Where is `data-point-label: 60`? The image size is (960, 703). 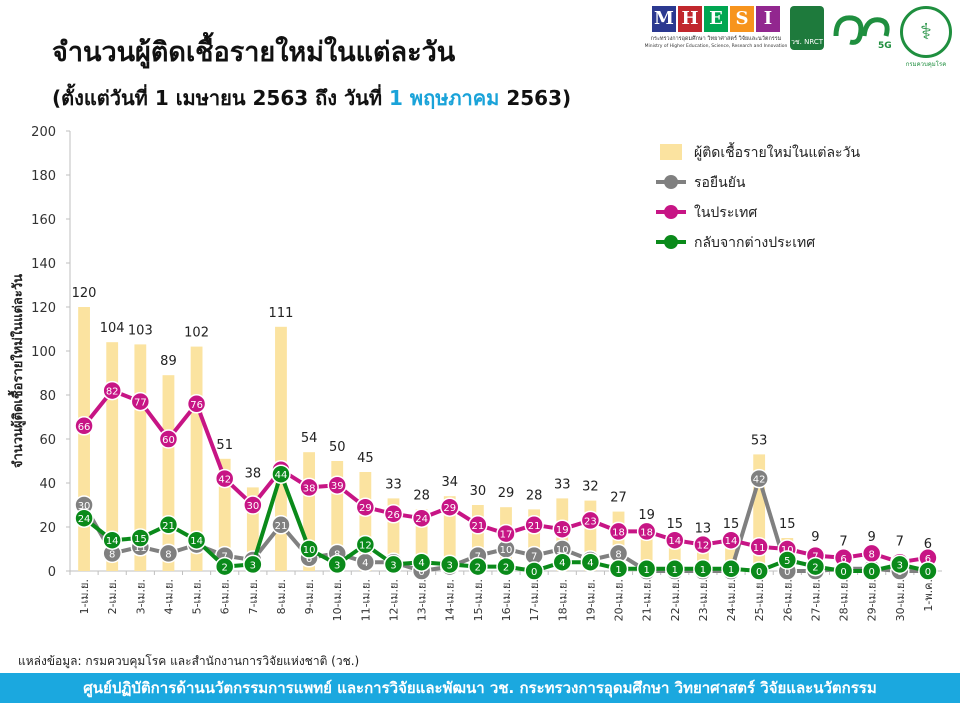 data-point-label: 60 is located at coordinates (168, 440).